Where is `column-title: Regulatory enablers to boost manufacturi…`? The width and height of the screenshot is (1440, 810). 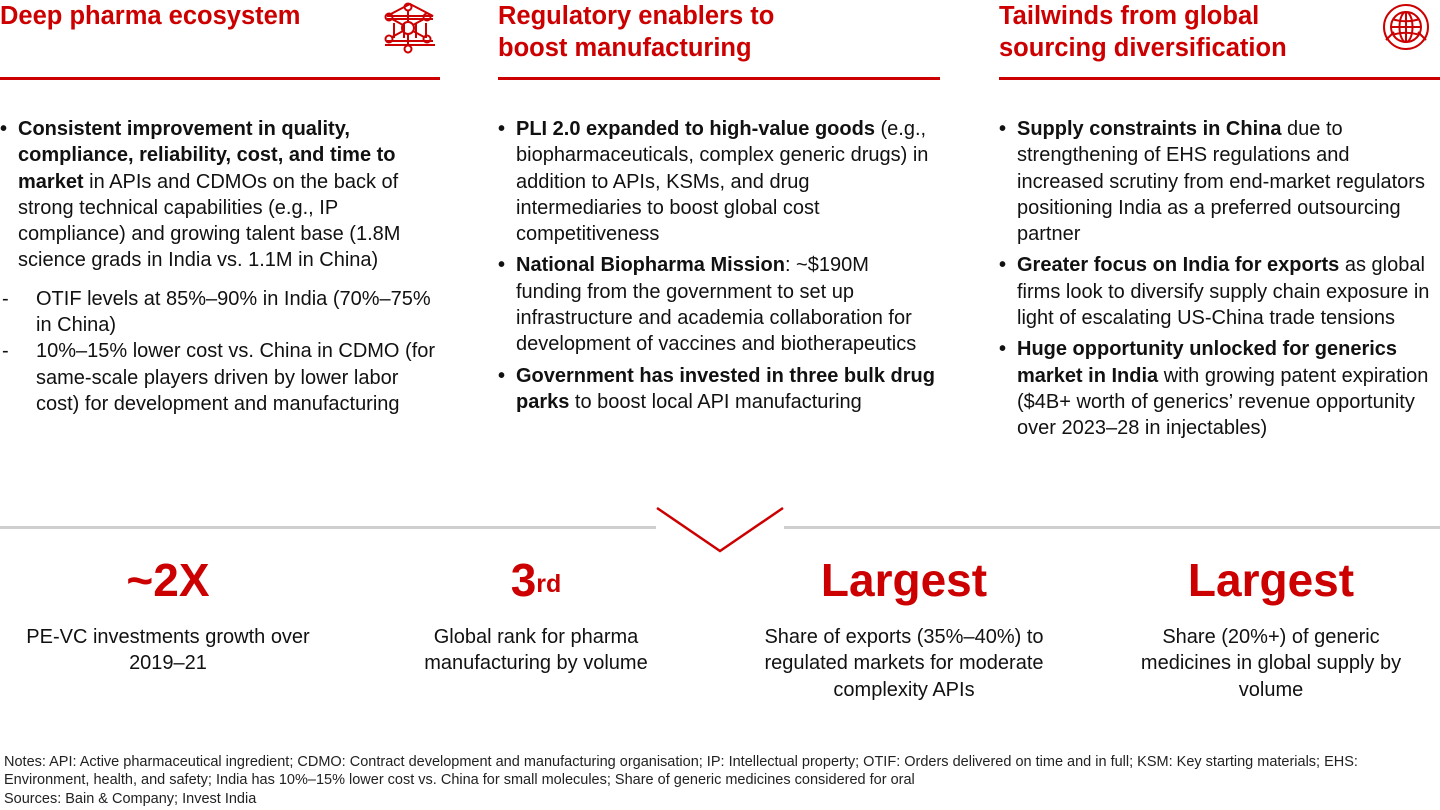 column-title: Regulatory enablers to boost manufacturi… is located at coordinates (636, 32).